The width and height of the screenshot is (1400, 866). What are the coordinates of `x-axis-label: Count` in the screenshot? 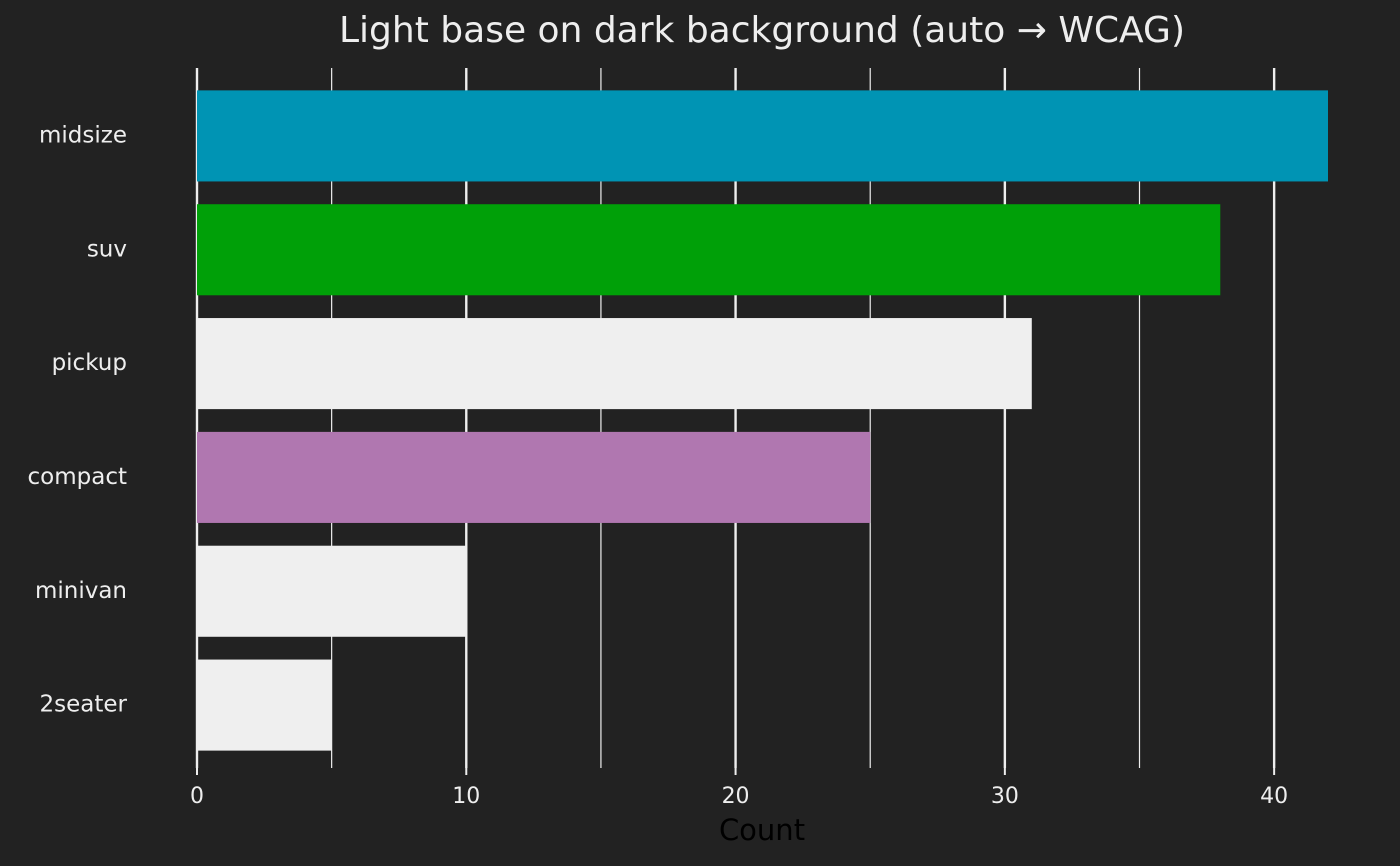 It's located at (762, 830).